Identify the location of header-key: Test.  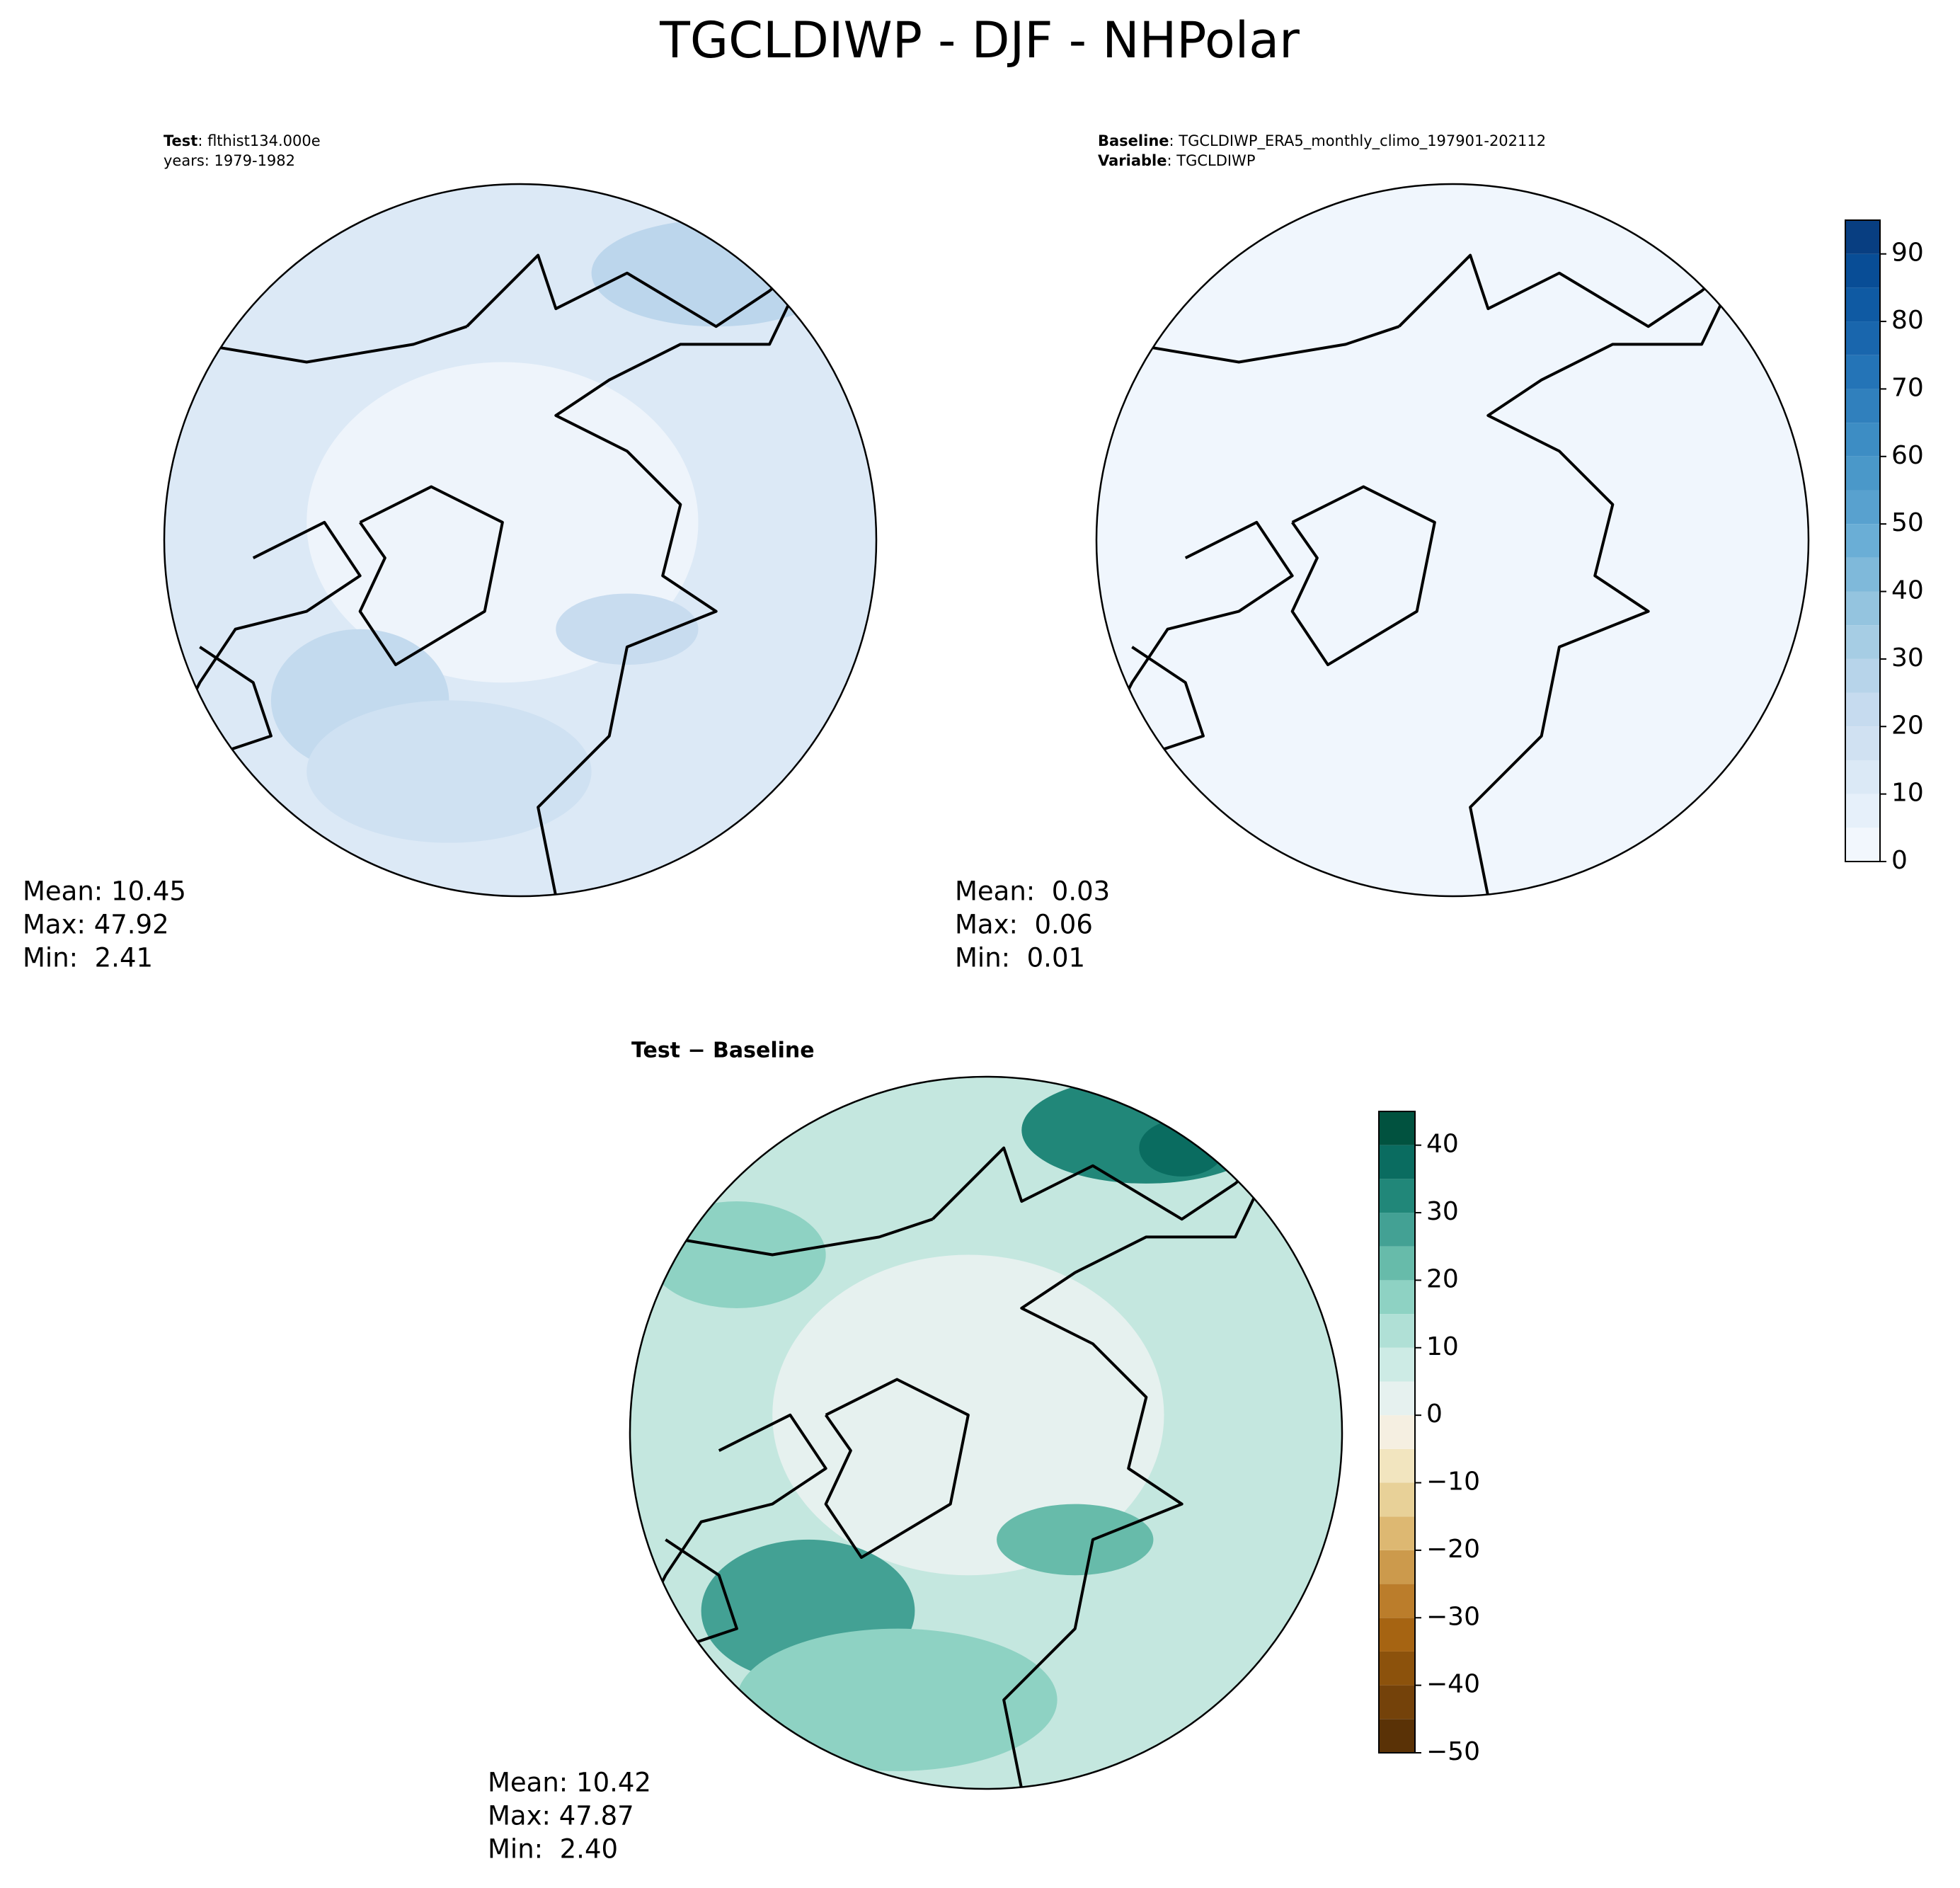
(180, 140).